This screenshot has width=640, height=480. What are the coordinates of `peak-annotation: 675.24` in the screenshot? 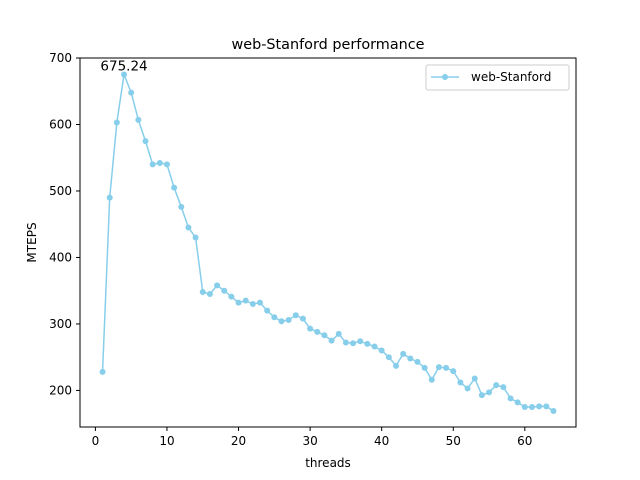 It's located at (123, 66).